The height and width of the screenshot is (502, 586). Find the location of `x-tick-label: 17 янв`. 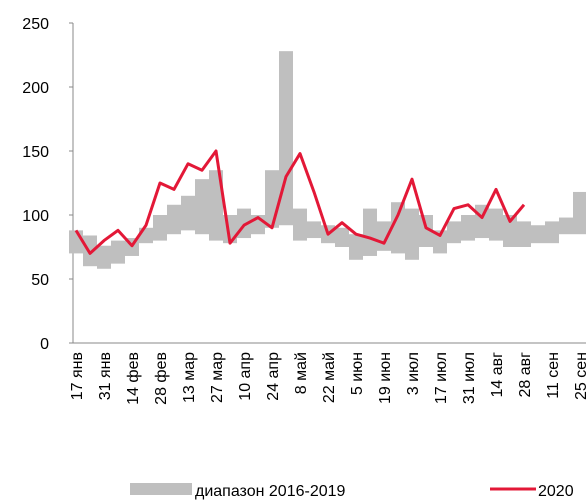

x-tick-label: 17 янв is located at coordinates (77, 376).